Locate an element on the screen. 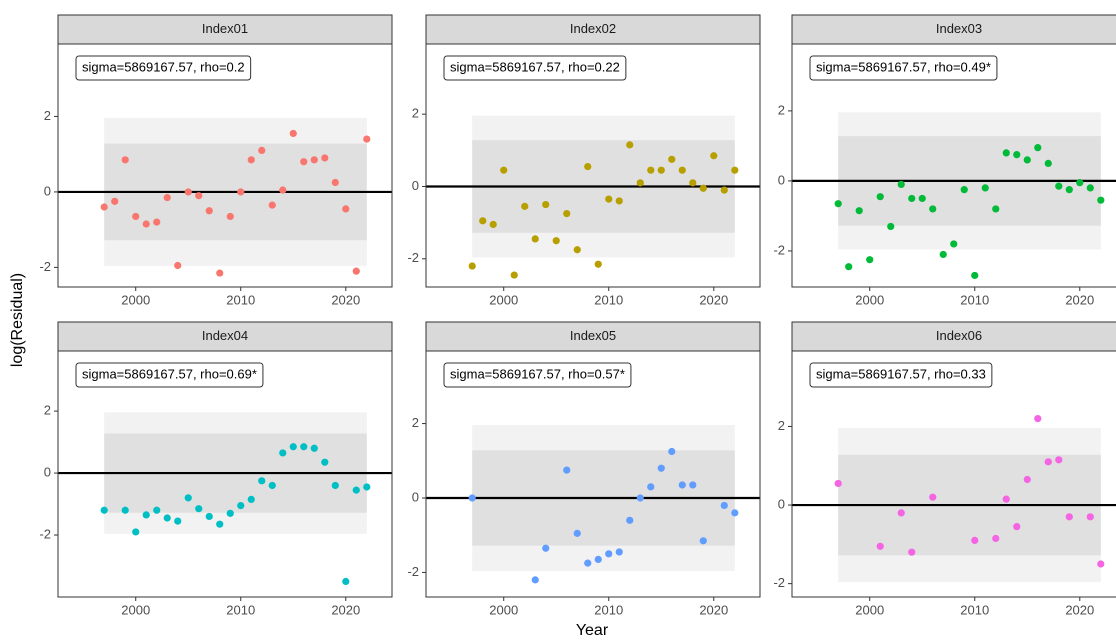  annotation: sigma=5869167.57, rho=0.57* is located at coordinates (537, 373).